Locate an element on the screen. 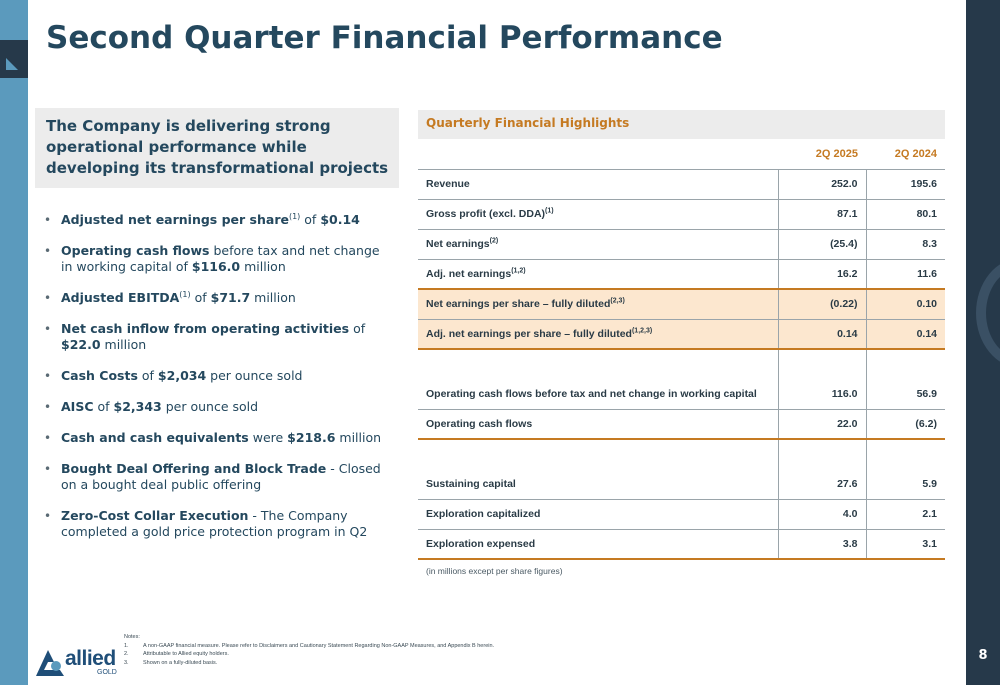 The image size is (1000, 685). table-row: Revenue 252.0 195.6 is located at coordinates (681, 184).